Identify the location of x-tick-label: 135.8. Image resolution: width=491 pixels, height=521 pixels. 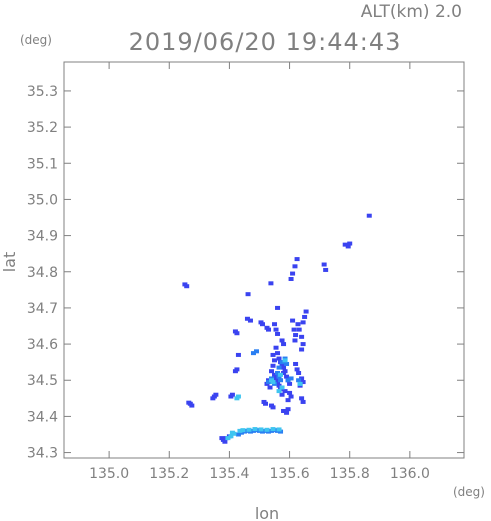
(350, 474).